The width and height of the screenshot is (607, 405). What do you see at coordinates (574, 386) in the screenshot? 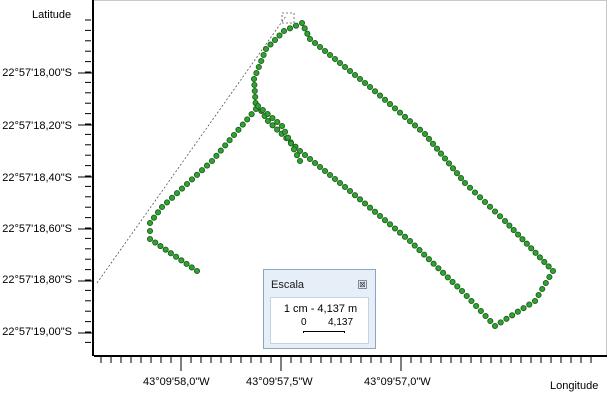
I see `x-axis-title: Longitude` at bounding box center [574, 386].